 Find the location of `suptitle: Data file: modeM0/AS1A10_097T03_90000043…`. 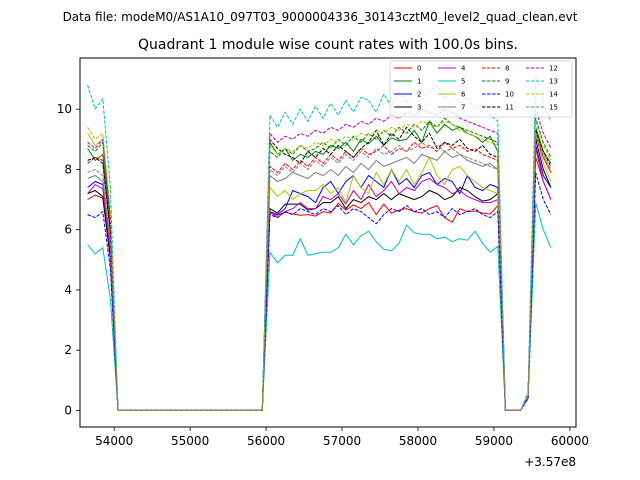

suptitle: Data file: modeM0/AS1A10_097T03_90000043… is located at coordinates (320, 17).